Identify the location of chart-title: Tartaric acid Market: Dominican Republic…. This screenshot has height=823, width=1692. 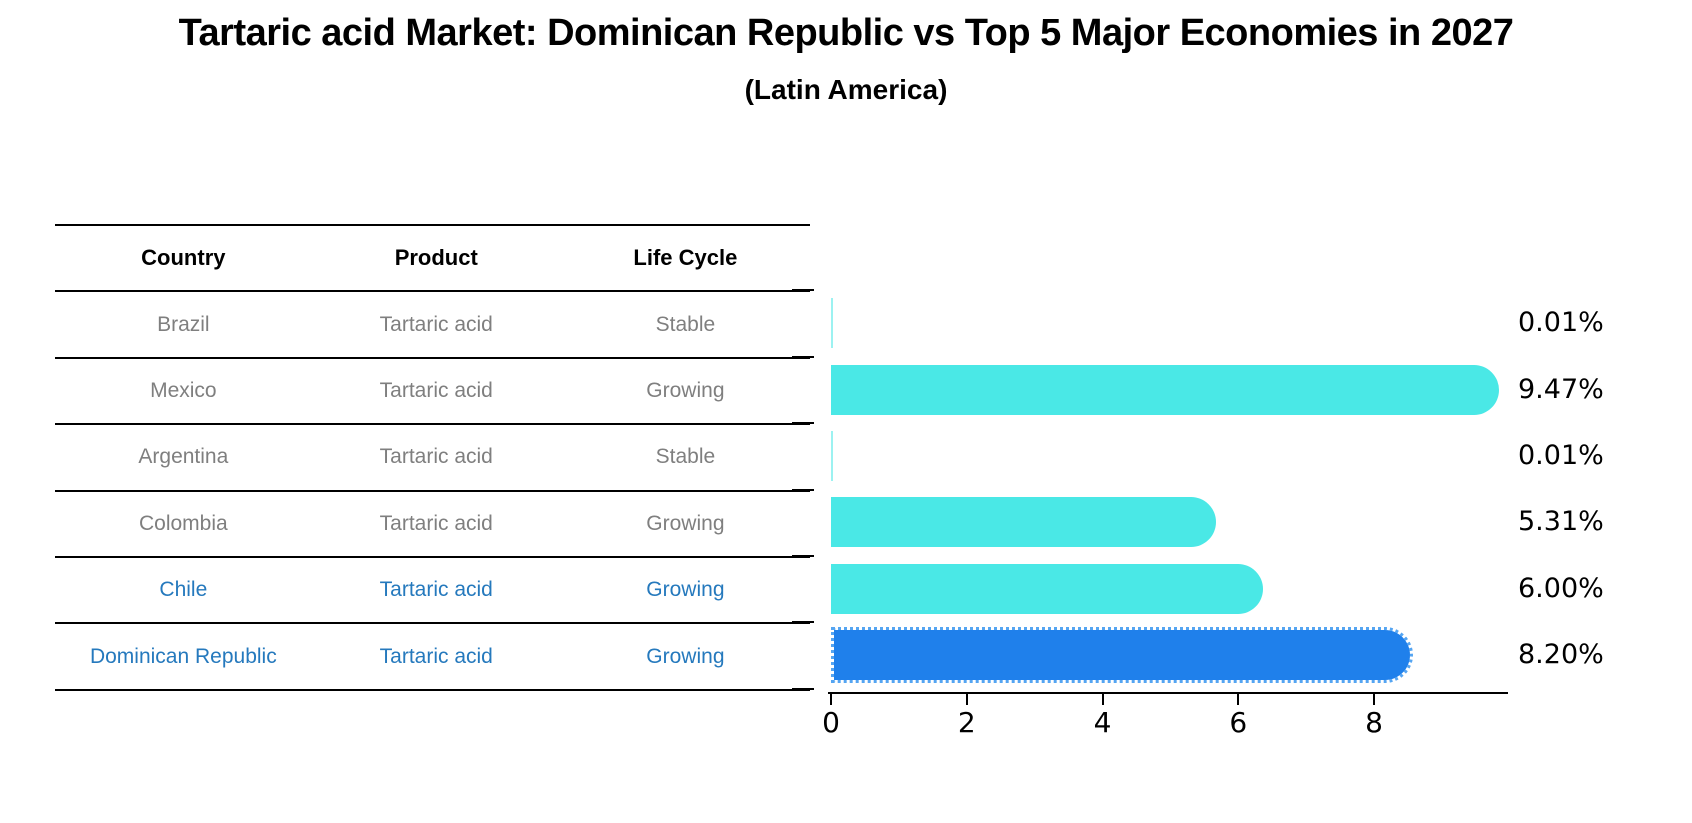
(846, 33).